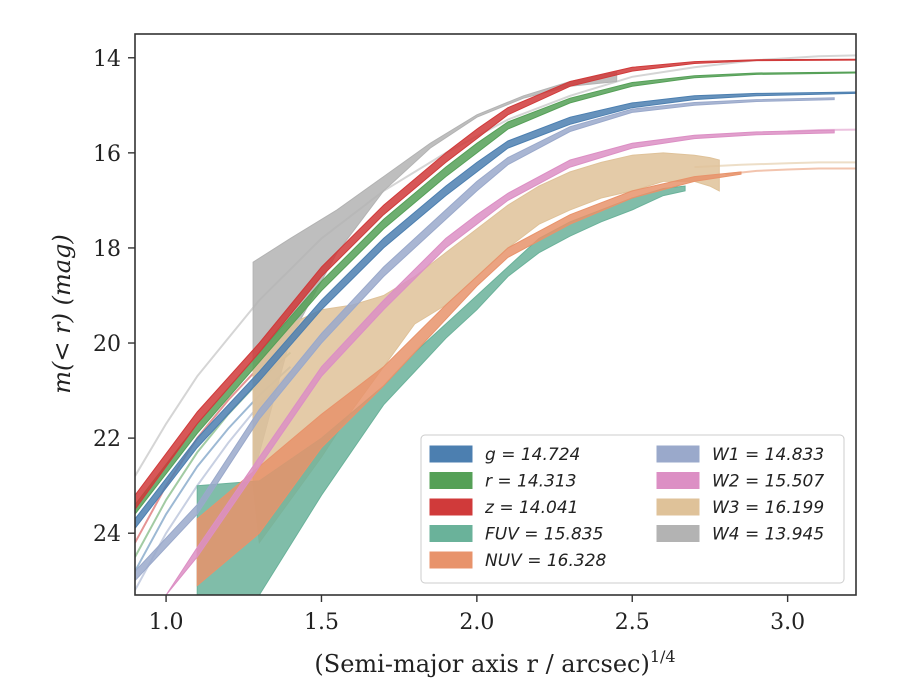 This screenshot has height=700, width=900. I want to click on x-axis-label-superscript: 1/4, so click(663, 656).